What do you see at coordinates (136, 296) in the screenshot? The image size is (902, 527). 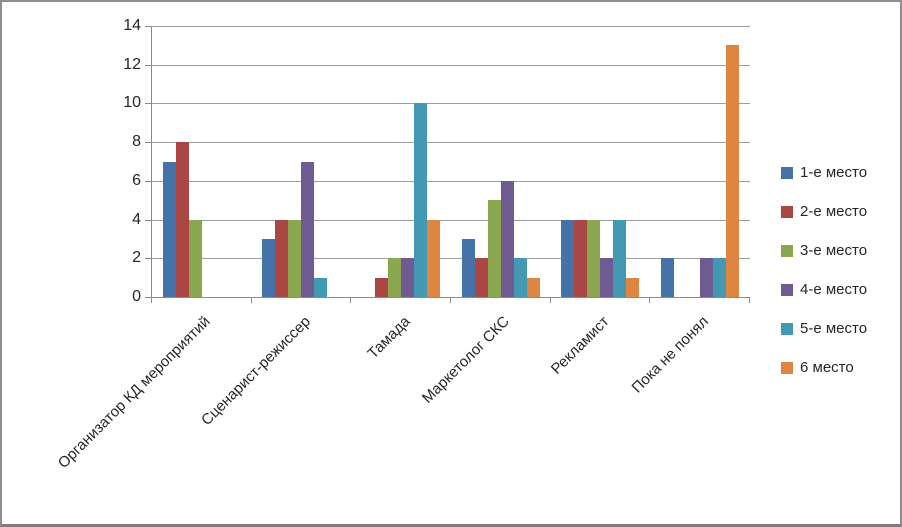 I see `y-axis-tick-label: 0` at bounding box center [136, 296].